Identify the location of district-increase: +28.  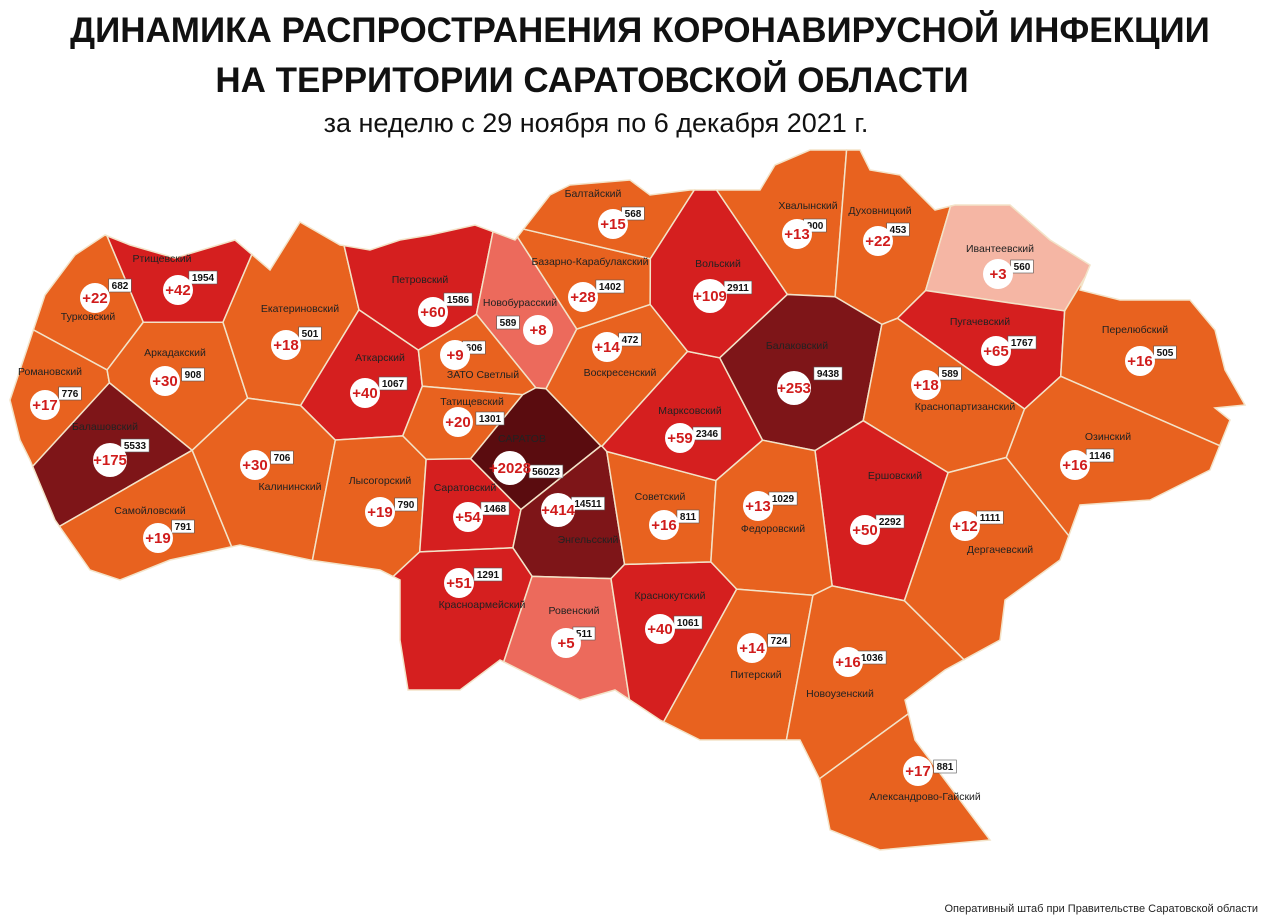
(582, 297).